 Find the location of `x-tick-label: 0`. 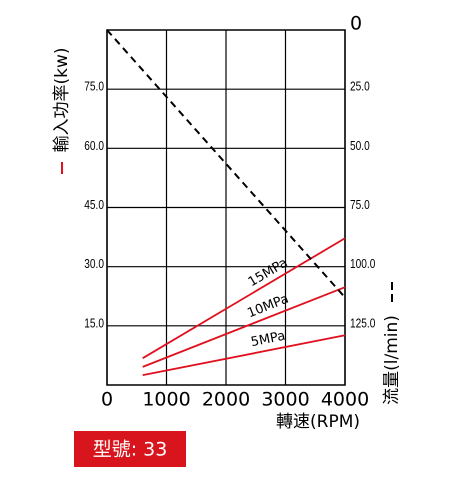

x-tick-label: 0 is located at coordinates (107, 400).